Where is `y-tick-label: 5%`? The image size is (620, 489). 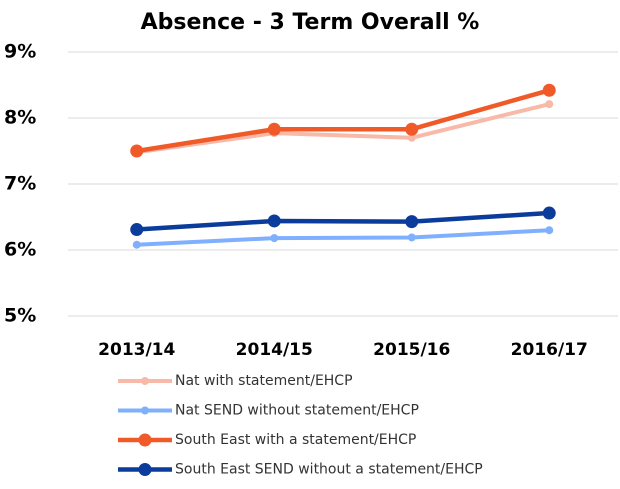
y-tick-label: 5% is located at coordinates (20, 316).